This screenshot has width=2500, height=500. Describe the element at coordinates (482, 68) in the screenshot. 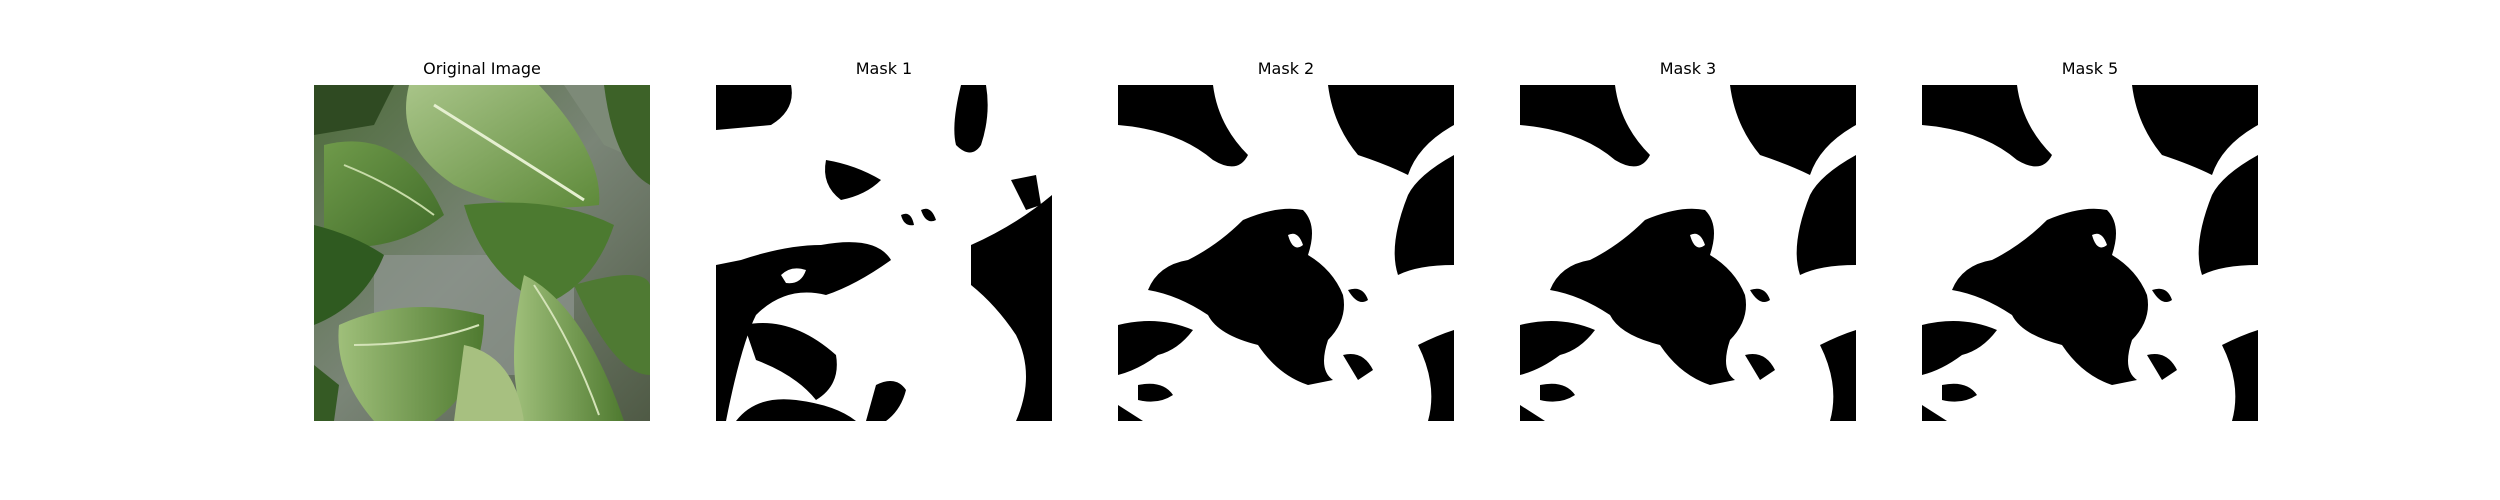

I see `panel-title: Original Image` at that location.